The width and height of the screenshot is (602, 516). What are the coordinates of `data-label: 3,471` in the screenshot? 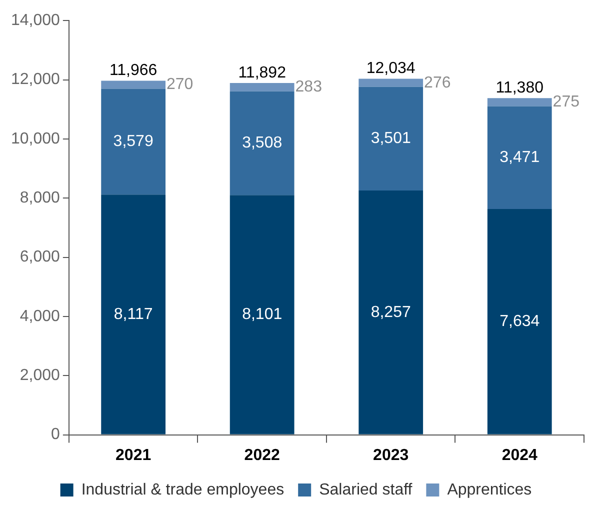 It's located at (520, 157).